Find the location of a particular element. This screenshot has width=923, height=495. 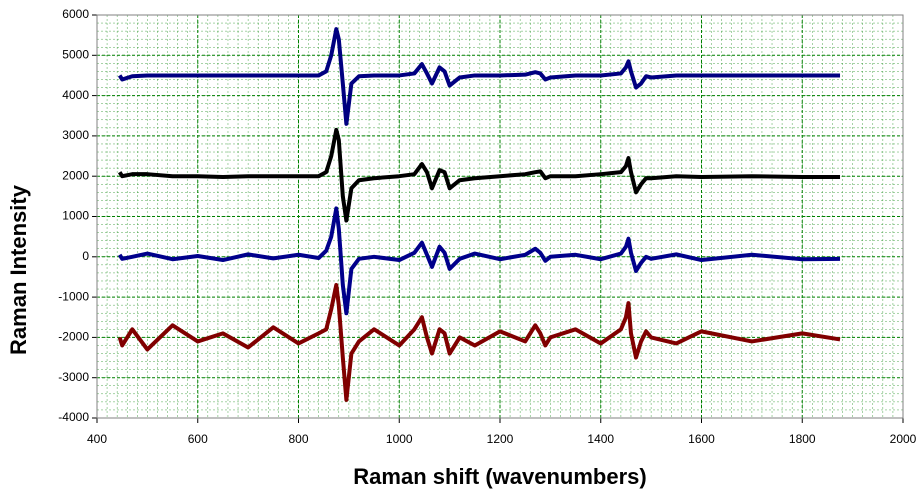

x-tick-label: 400 is located at coordinates (97, 439).